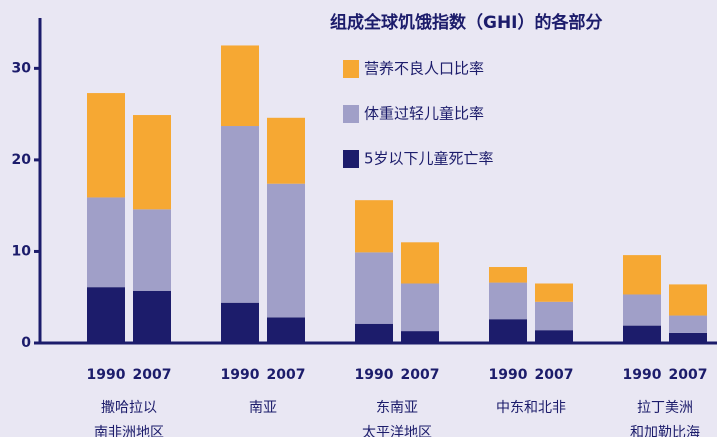 The width and height of the screenshot is (717, 437). What do you see at coordinates (531, 408) in the screenshot?
I see `group-label: 中东和北非` at bounding box center [531, 408].